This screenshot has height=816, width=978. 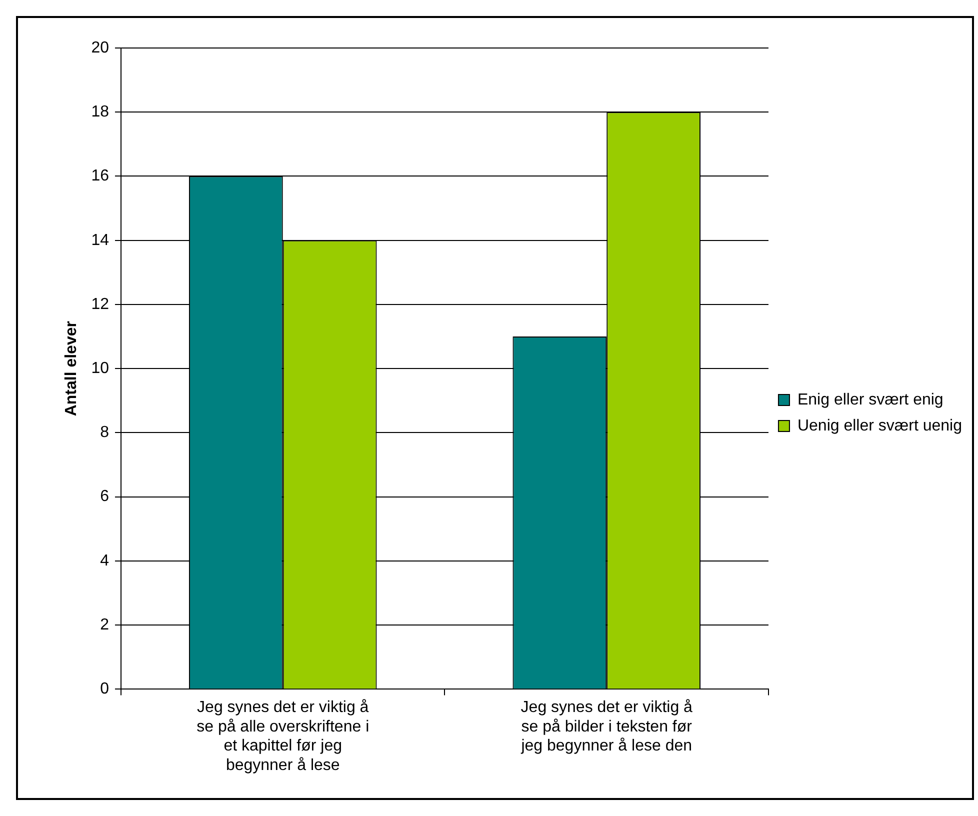 What do you see at coordinates (879, 425) in the screenshot?
I see `legend-label: Uenig eller svært uenig` at bounding box center [879, 425].